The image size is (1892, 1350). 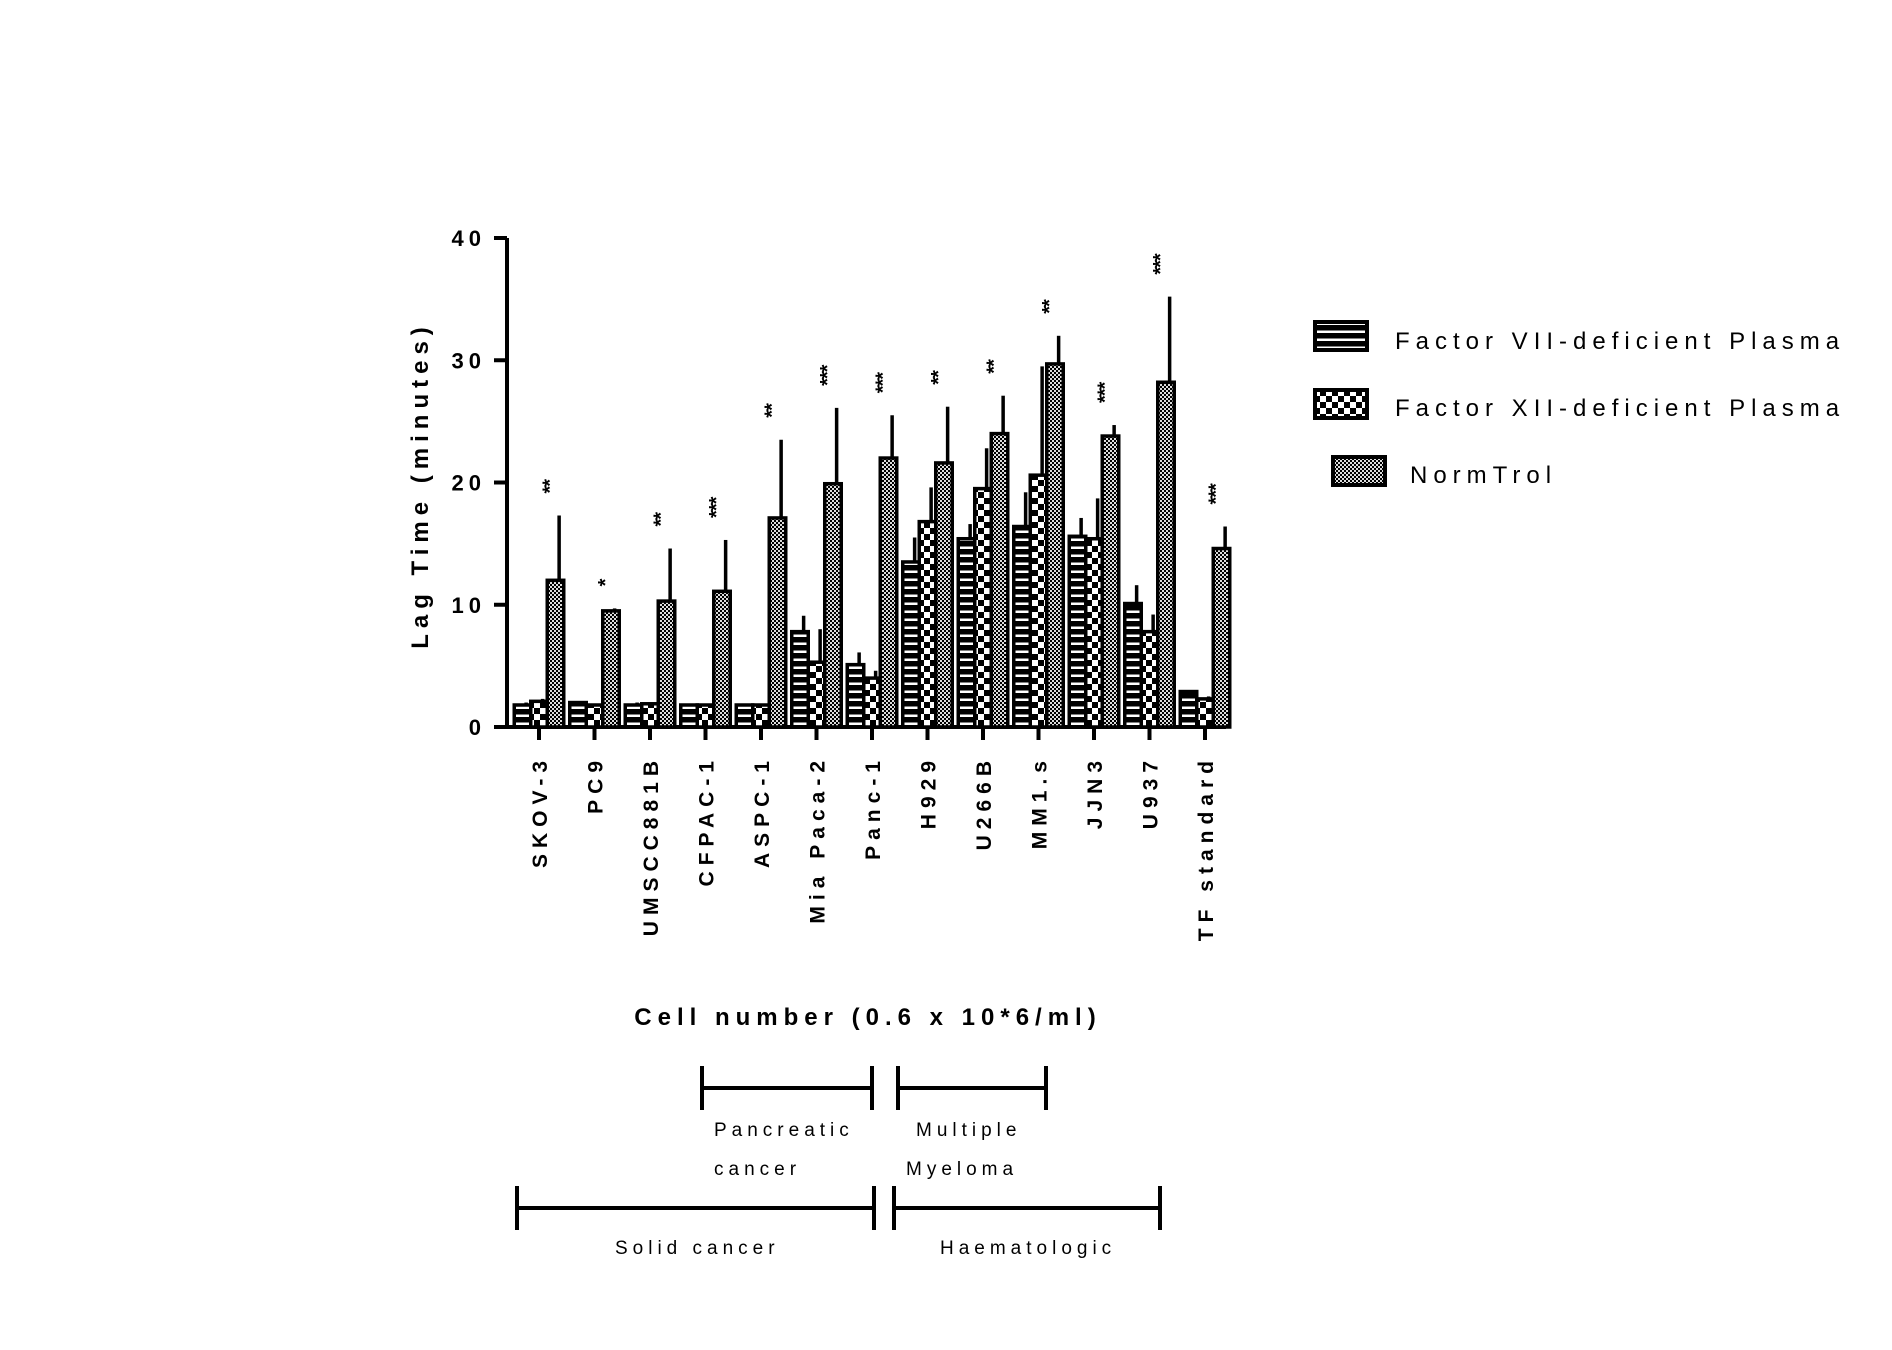 I want to click on legend-swatch-factor-xii, so click(x=1341, y=404).